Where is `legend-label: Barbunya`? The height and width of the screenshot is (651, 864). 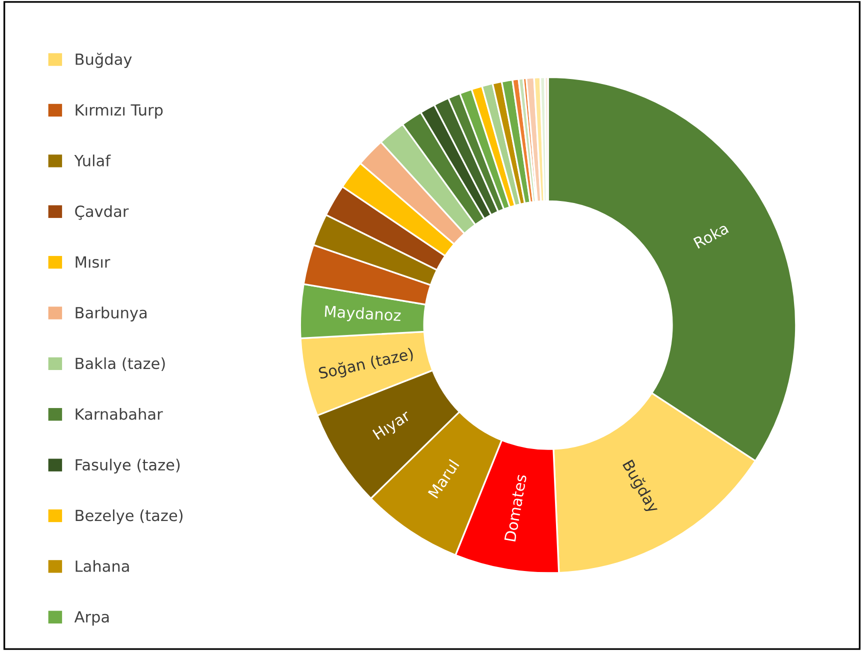
legend-label: Barbunya is located at coordinates (111, 314).